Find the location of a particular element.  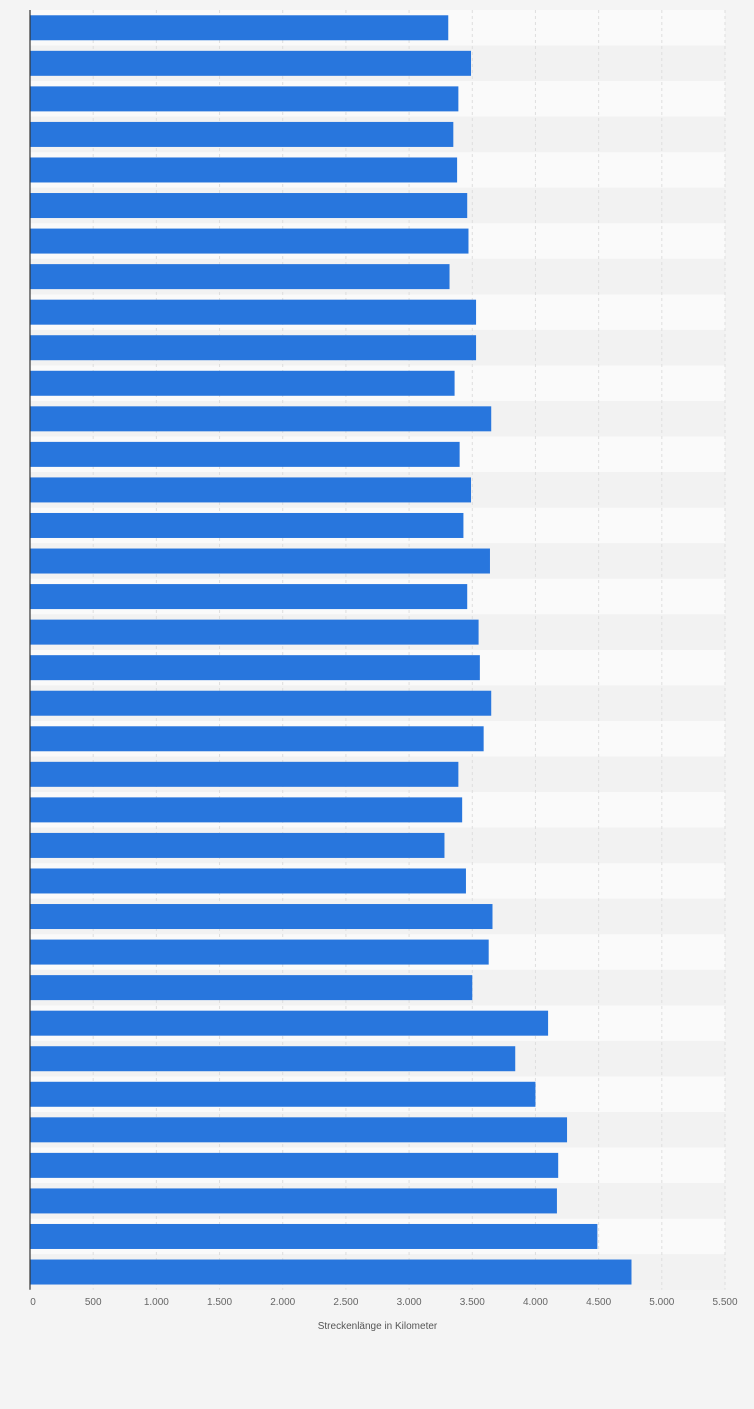

x-axis-title: Streckenlänge in Kilometer is located at coordinates (378, 1326).